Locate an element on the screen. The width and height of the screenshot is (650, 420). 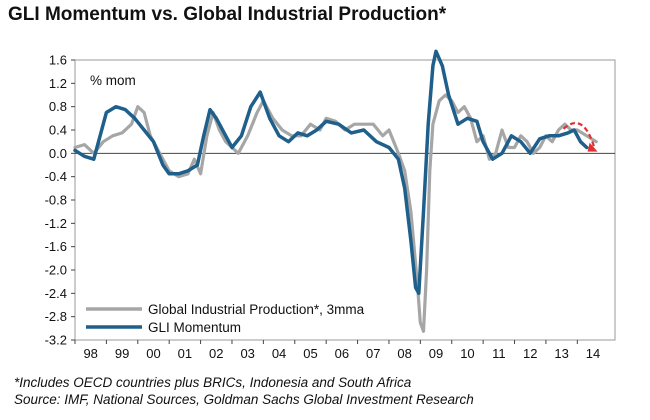
x-tick-label: 09 is located at coordinates (436, 353).